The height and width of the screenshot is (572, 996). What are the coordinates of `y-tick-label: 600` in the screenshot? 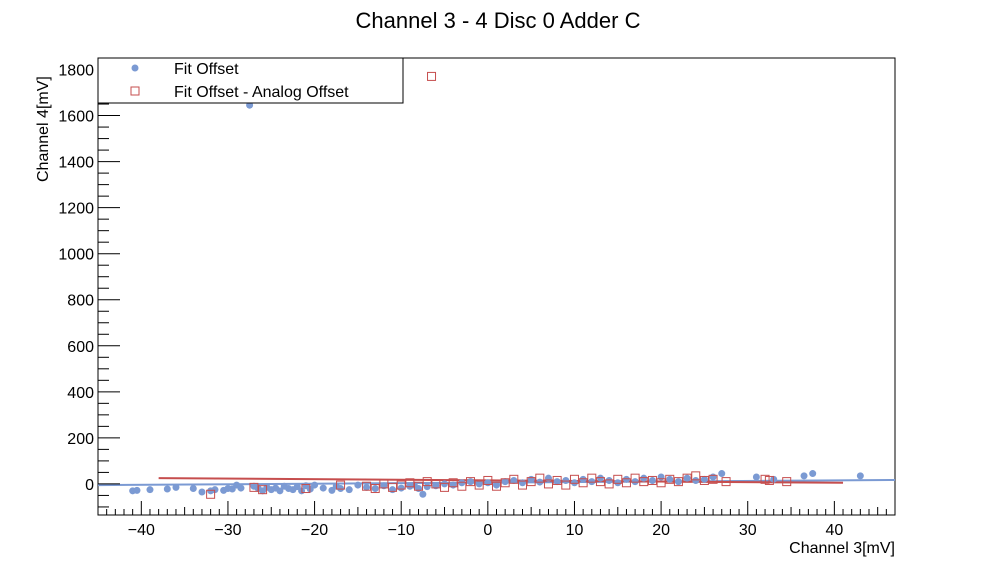 It's located at (80, 347).